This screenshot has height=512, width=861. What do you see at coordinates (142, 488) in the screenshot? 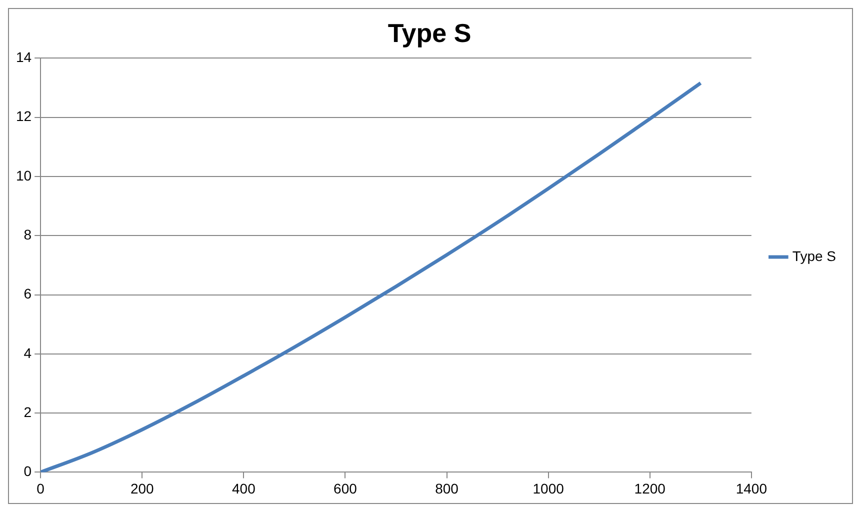
I see `x-tick-label: 200` at bounding box center [142, 488].